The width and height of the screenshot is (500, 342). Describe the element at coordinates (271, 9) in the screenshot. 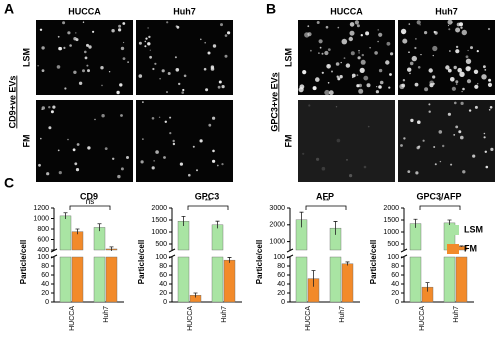

I see `panel-letter: B` at that location.